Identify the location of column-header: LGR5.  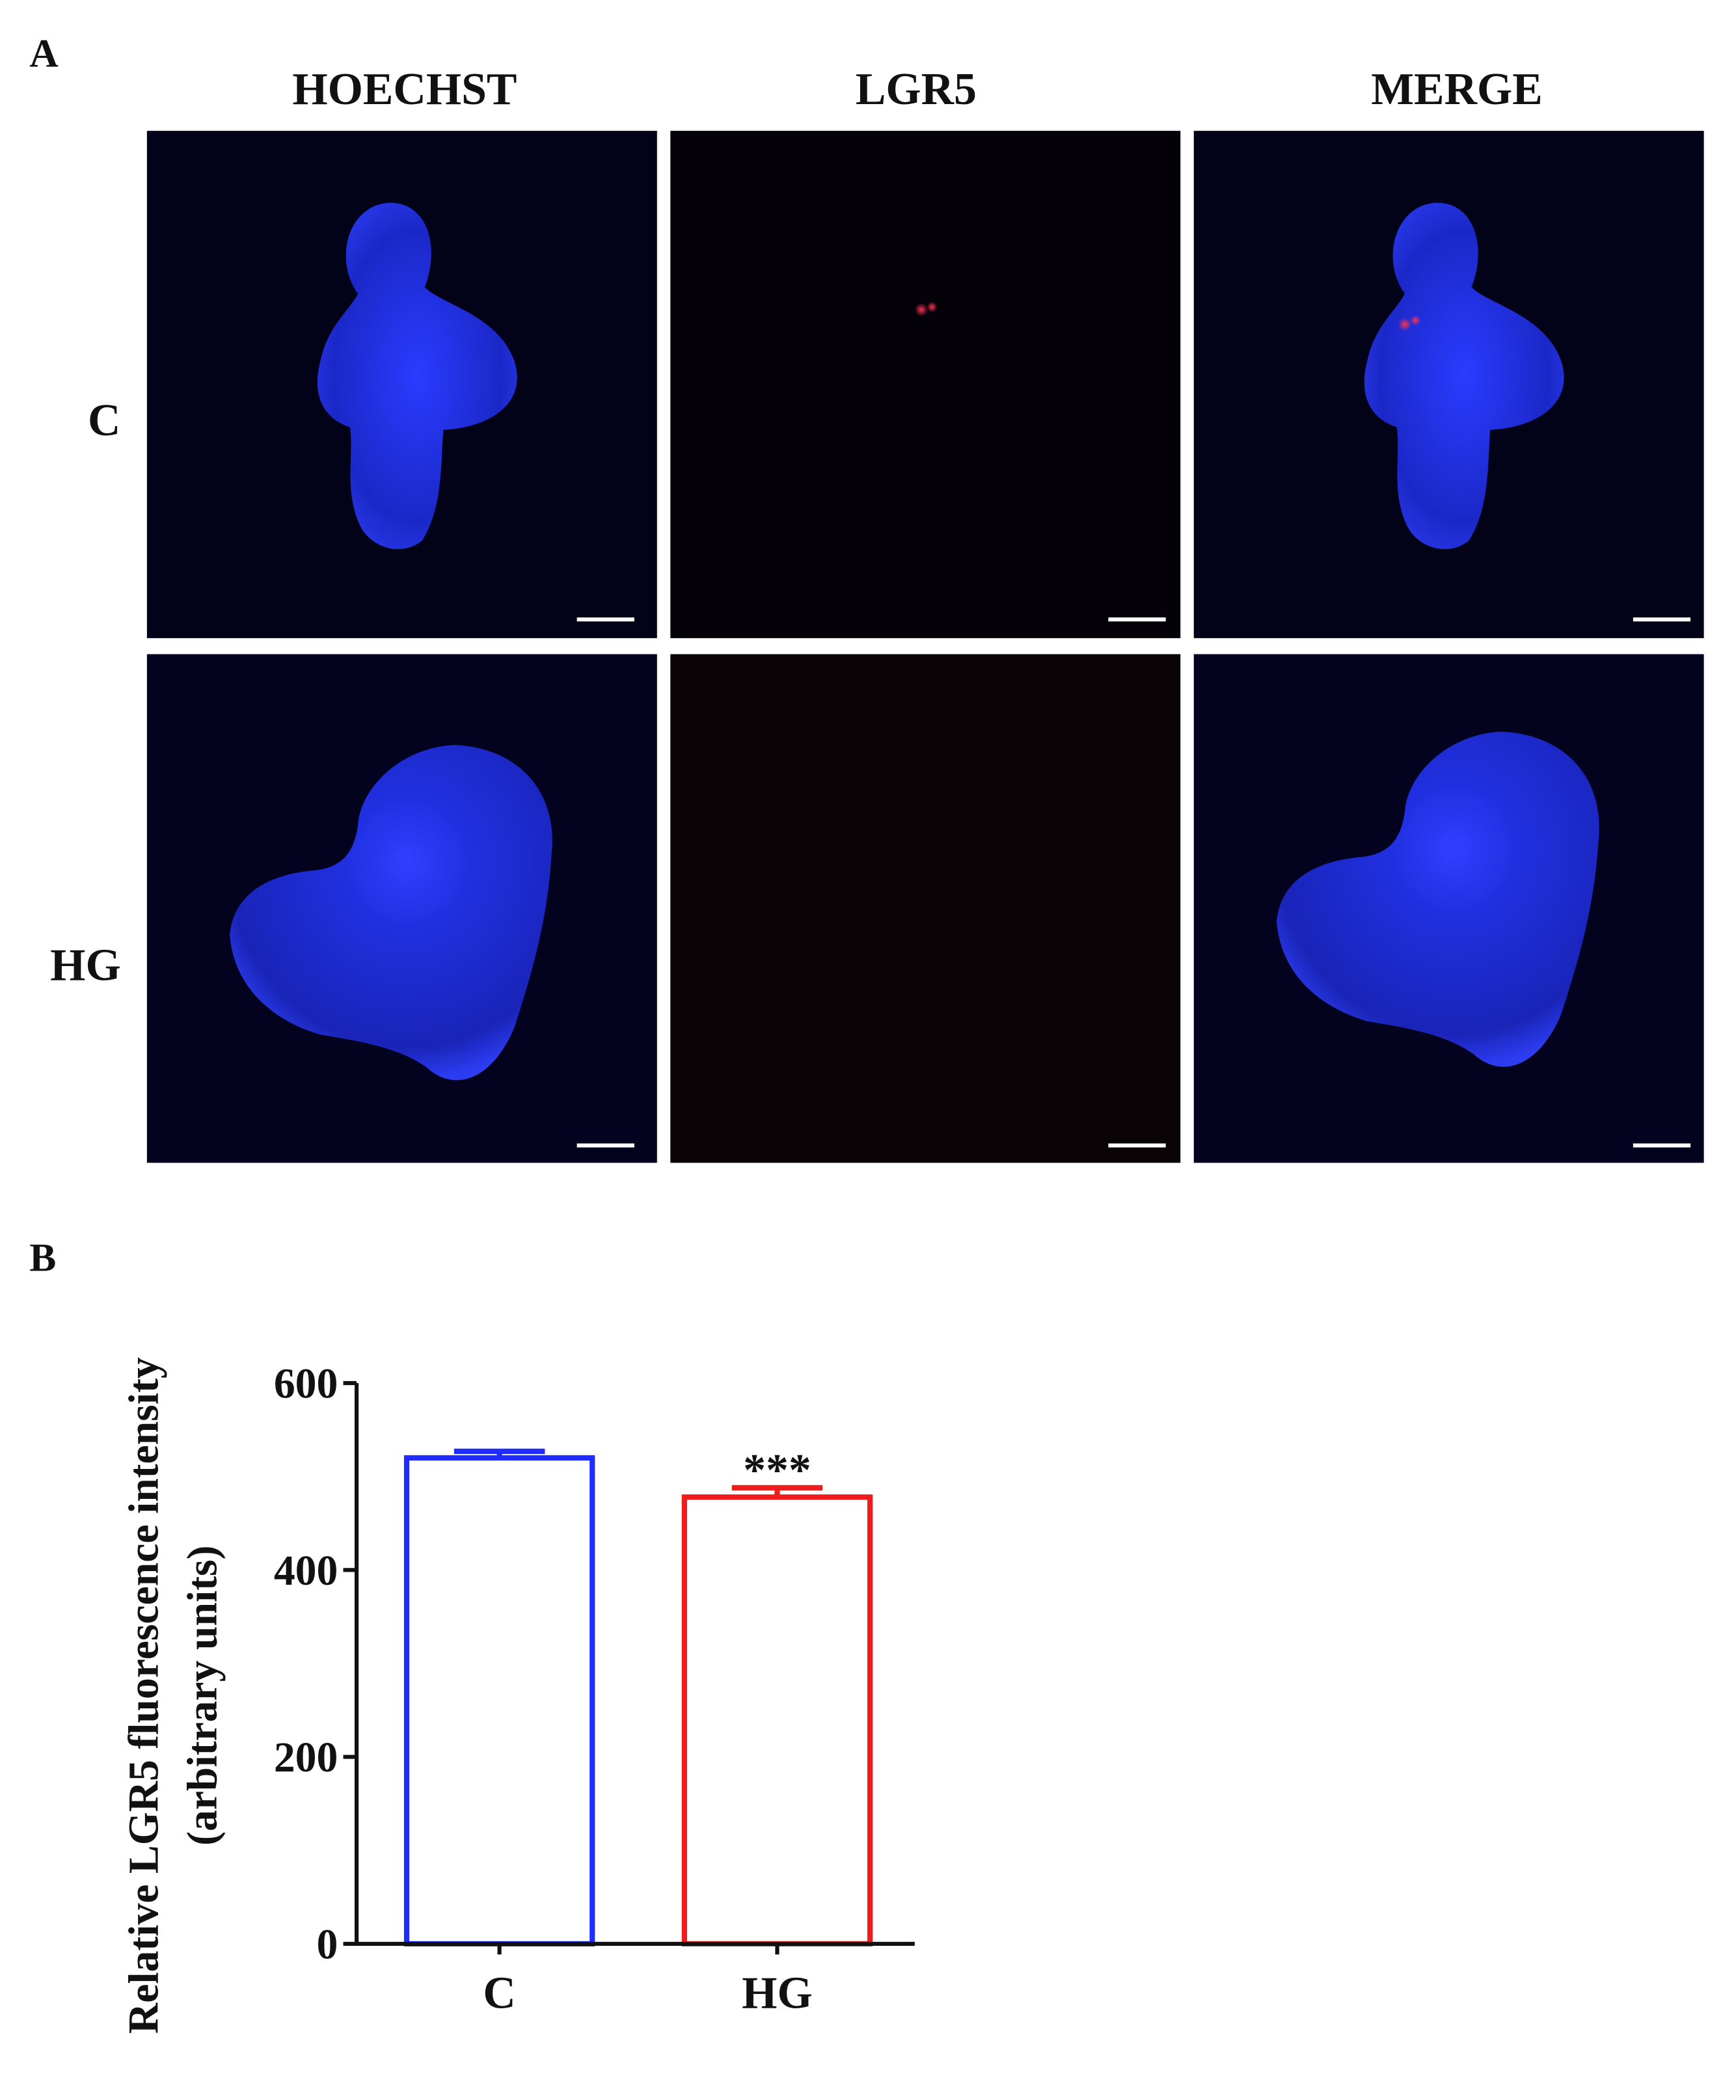
(917, 89).